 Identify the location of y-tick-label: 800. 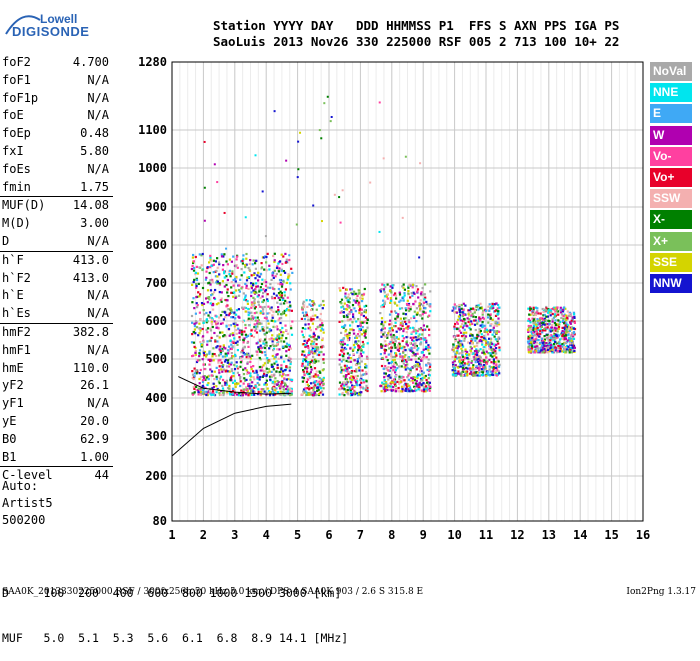
(156, 245).